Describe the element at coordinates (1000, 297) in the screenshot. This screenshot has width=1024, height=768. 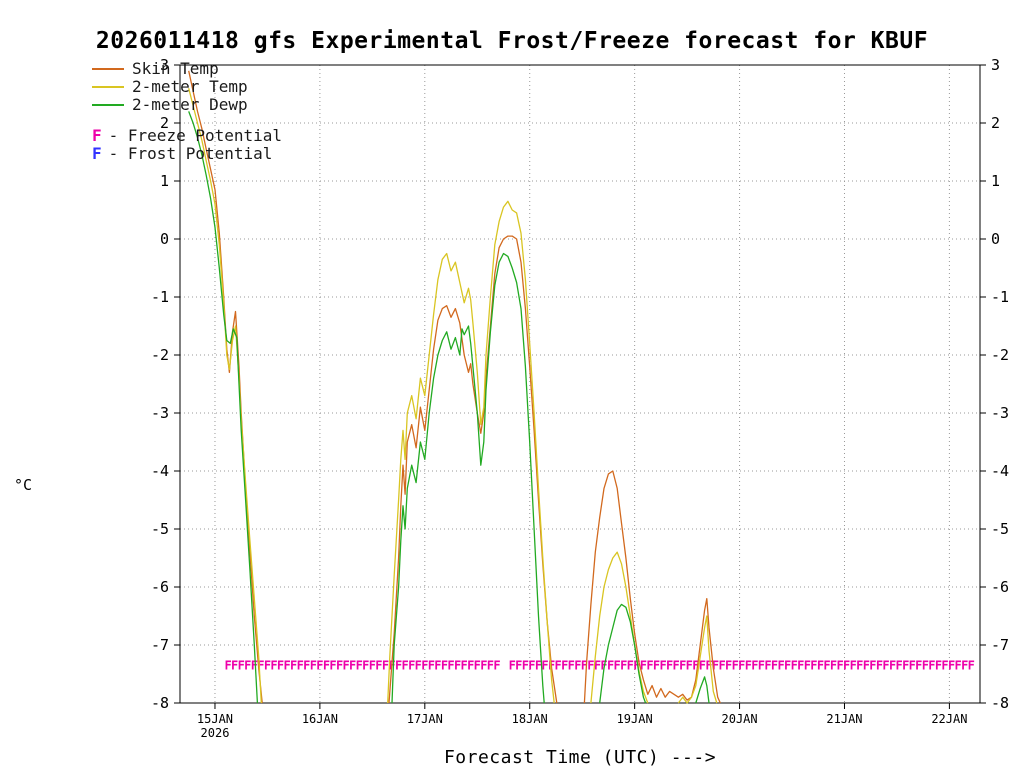
I see `y-tick-label-right: -1` at that location.